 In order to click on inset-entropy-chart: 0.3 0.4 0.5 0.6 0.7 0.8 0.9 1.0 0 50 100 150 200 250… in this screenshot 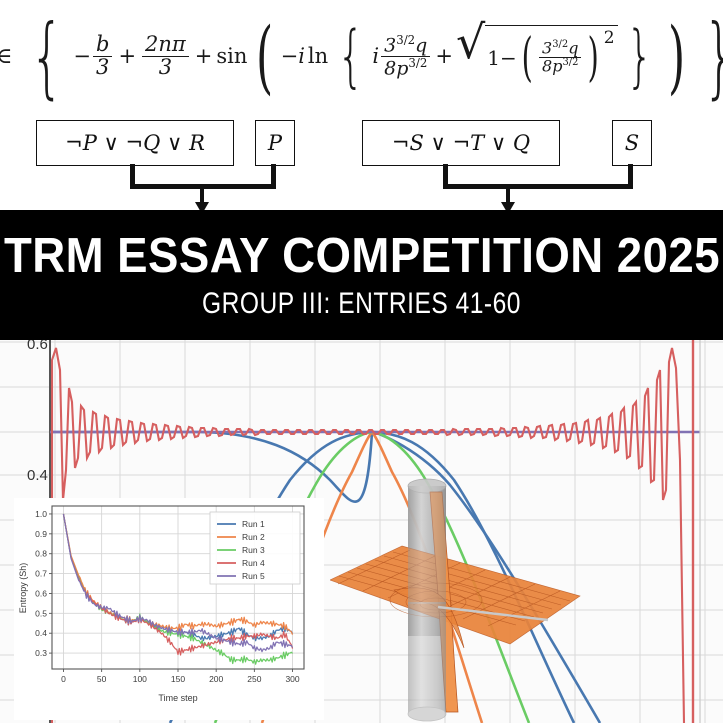, I will do `click(169, 609)`.